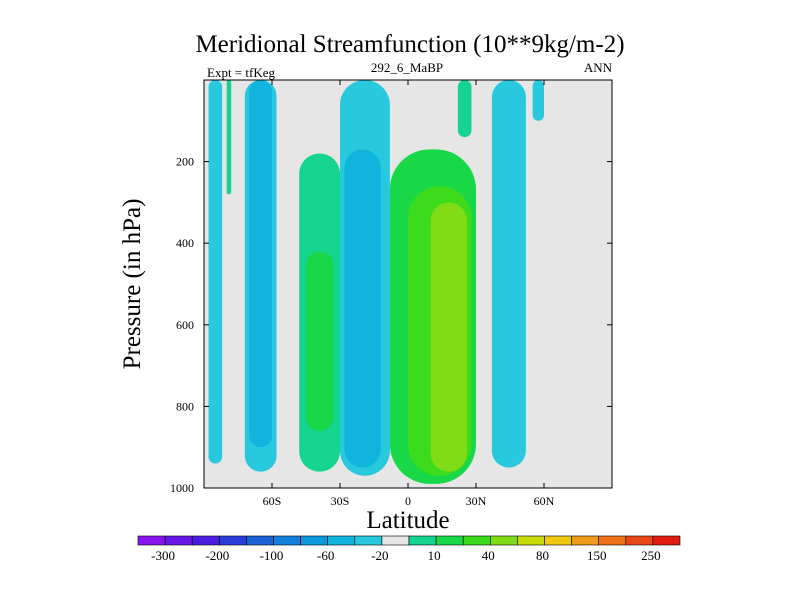  Describe the element at coordinates (241, 72) in the screenshot. I see `experiment-label: Expt = tfKeg` at that location.